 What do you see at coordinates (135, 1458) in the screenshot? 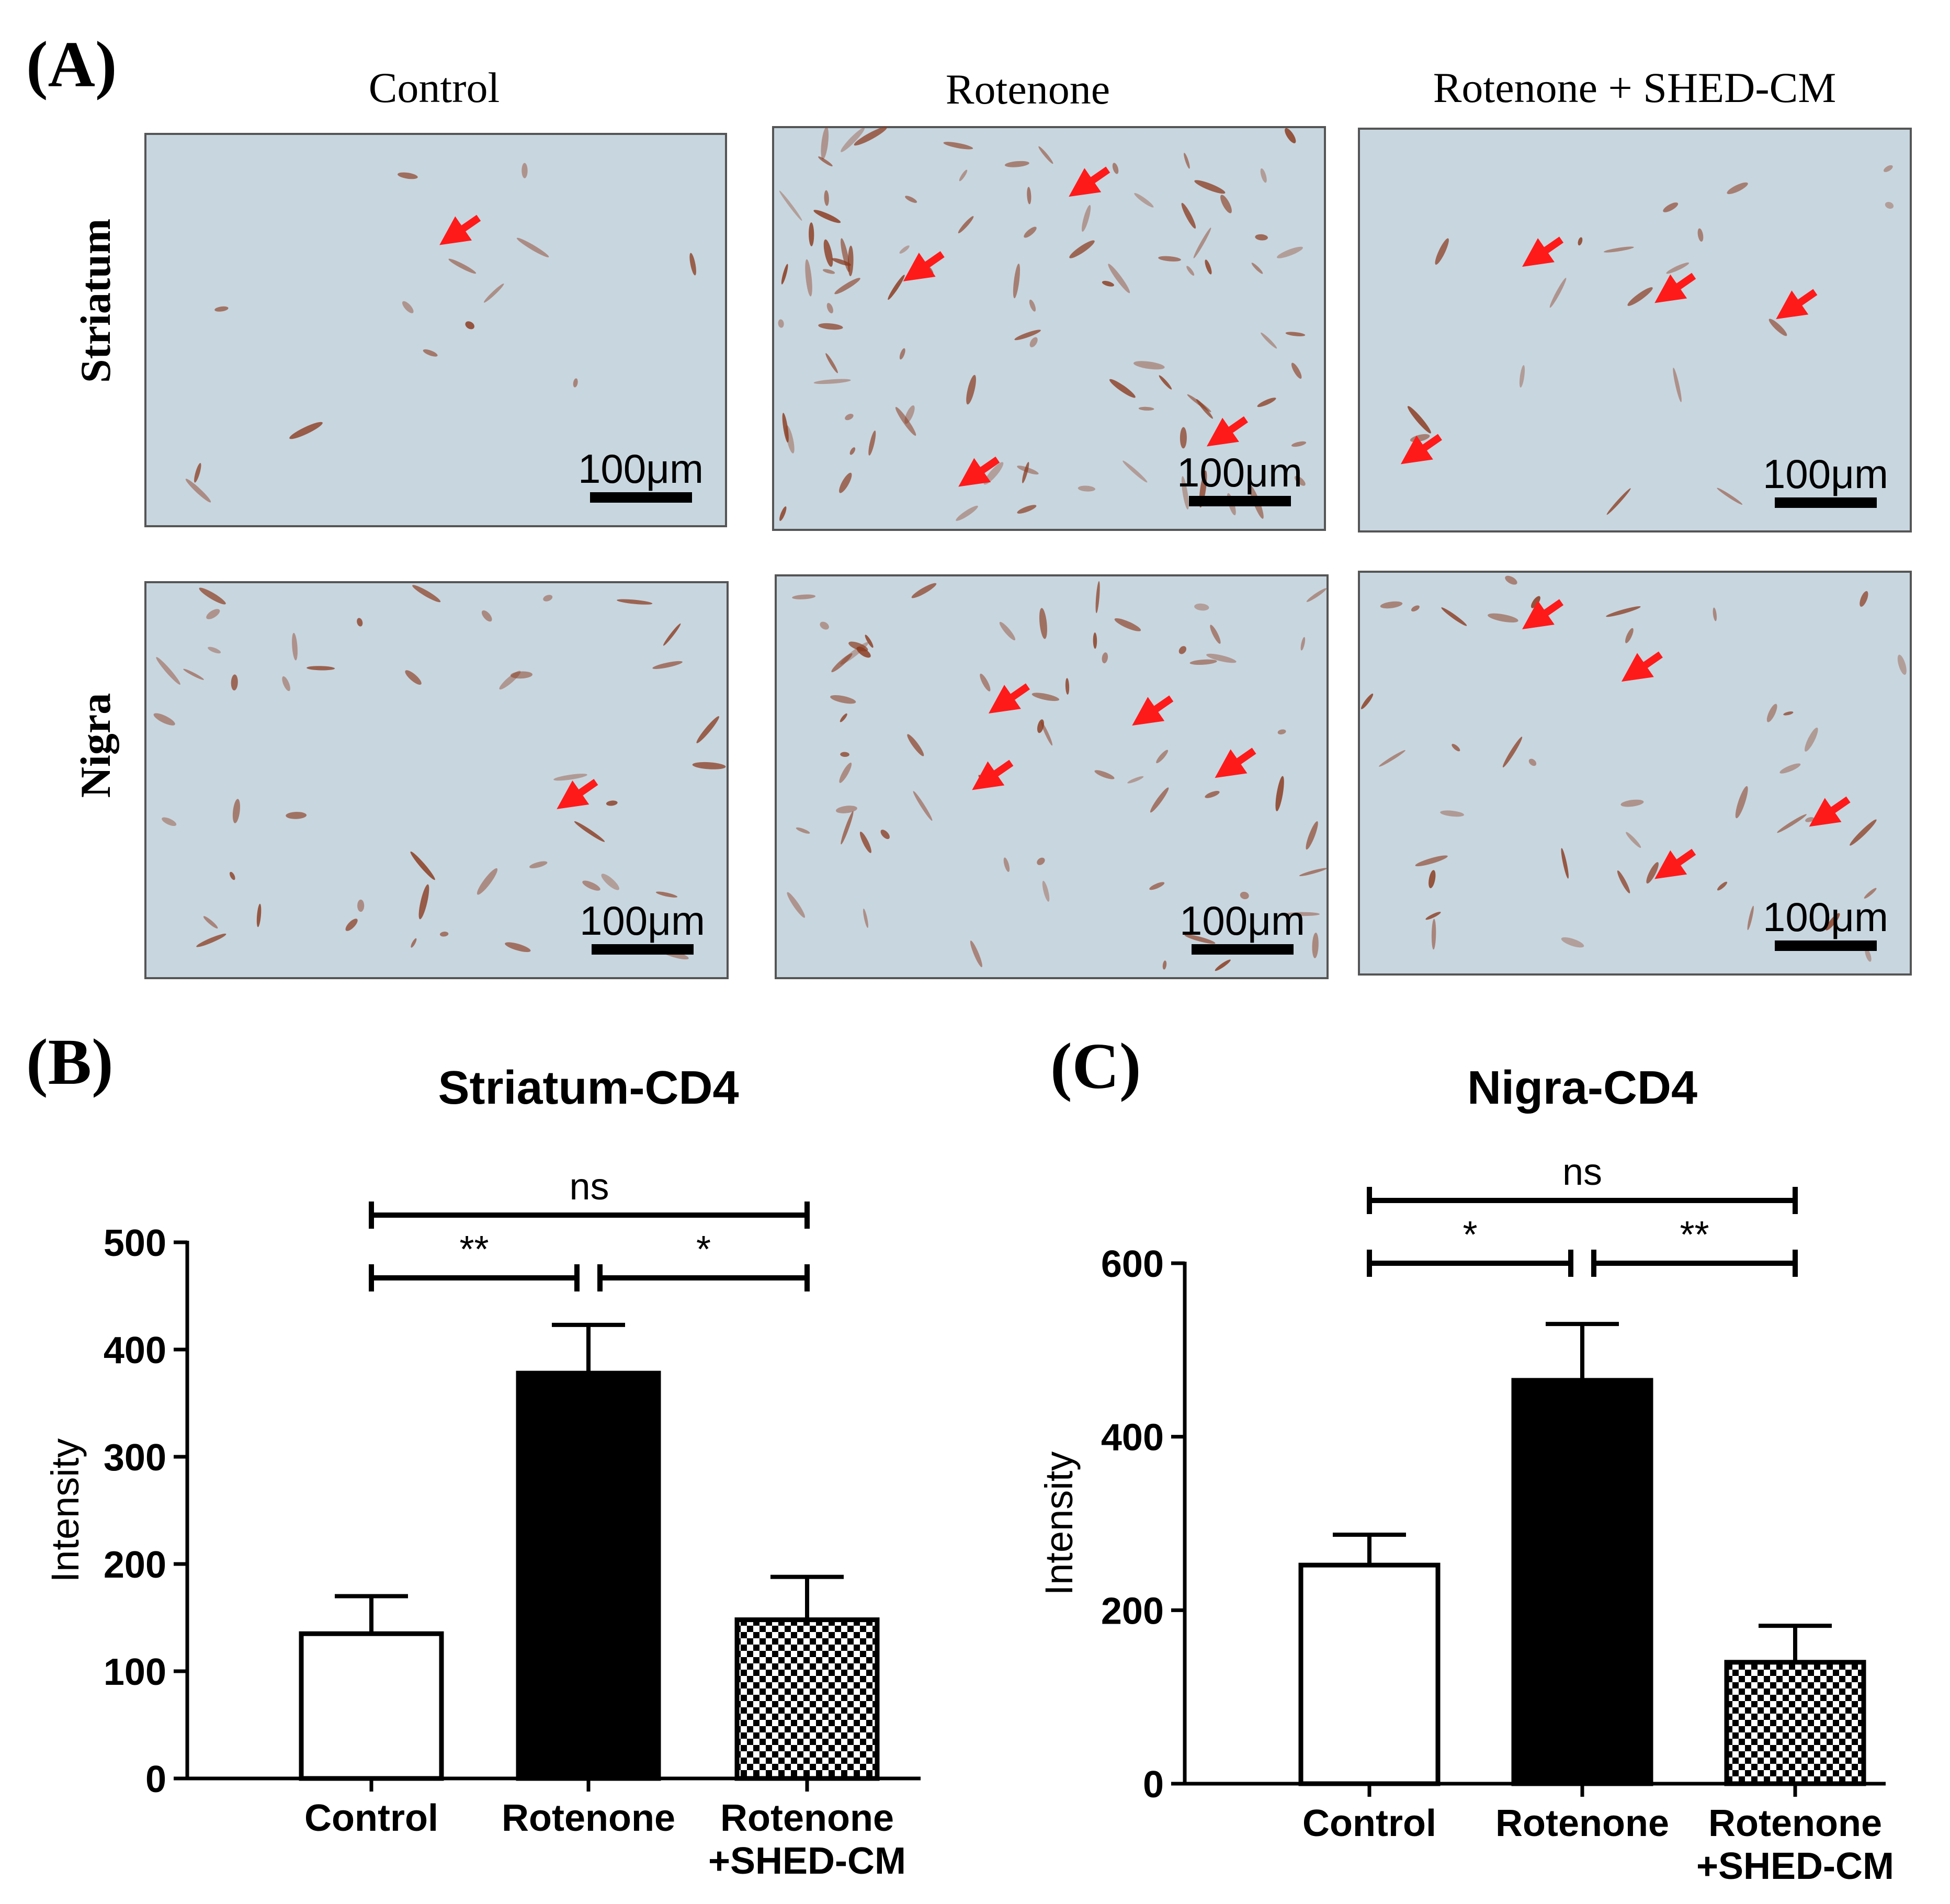
I see `y-tick-label: 300` at bounding box center [135, 1458].